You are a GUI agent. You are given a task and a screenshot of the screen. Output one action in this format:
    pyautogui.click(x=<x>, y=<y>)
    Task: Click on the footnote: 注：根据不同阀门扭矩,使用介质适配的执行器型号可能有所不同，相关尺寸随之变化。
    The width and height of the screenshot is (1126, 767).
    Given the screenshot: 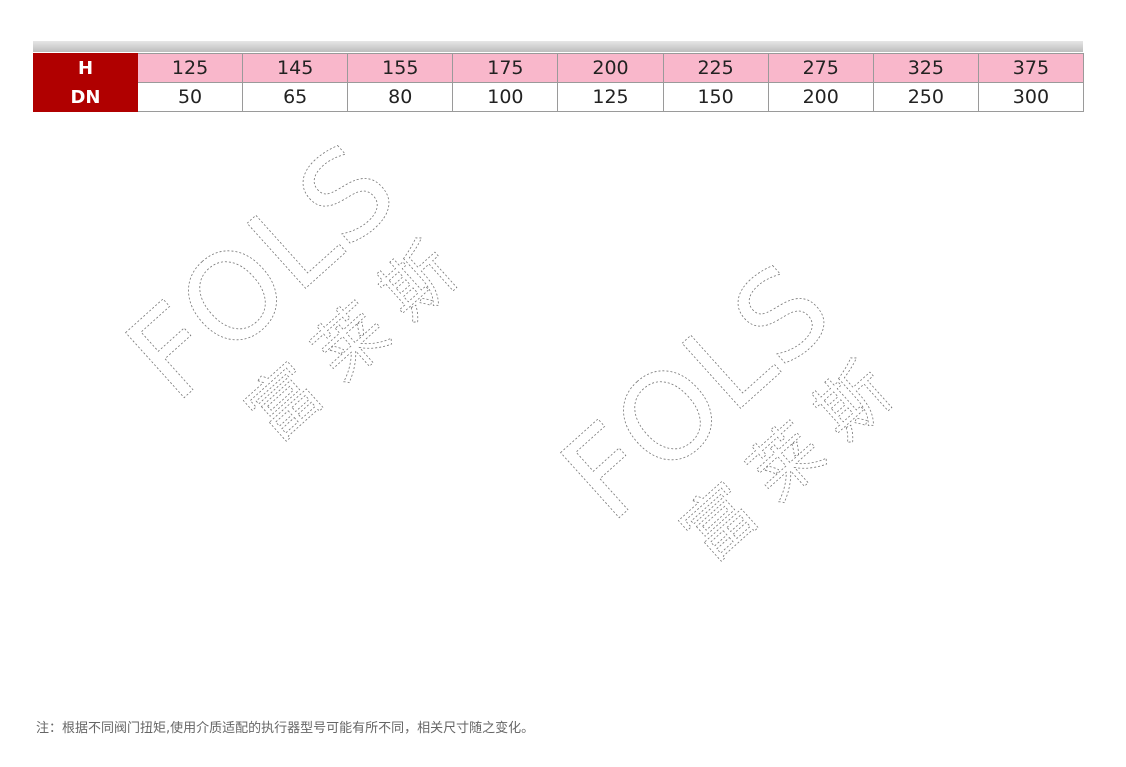 What is the action you would take?
    pyautogui.click(x=285, y=728)
    